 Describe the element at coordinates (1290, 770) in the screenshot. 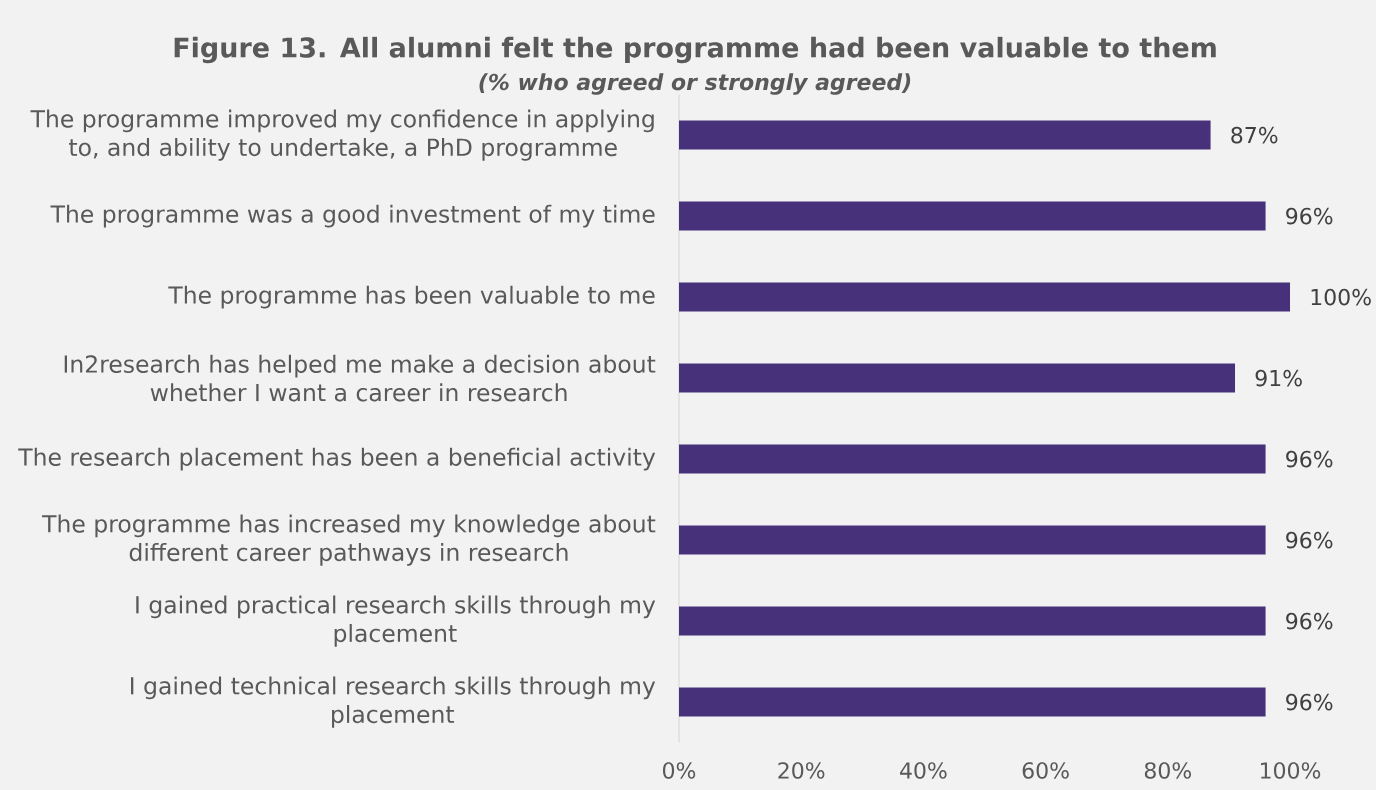

I see `x-tick-label: 100%` at that location.